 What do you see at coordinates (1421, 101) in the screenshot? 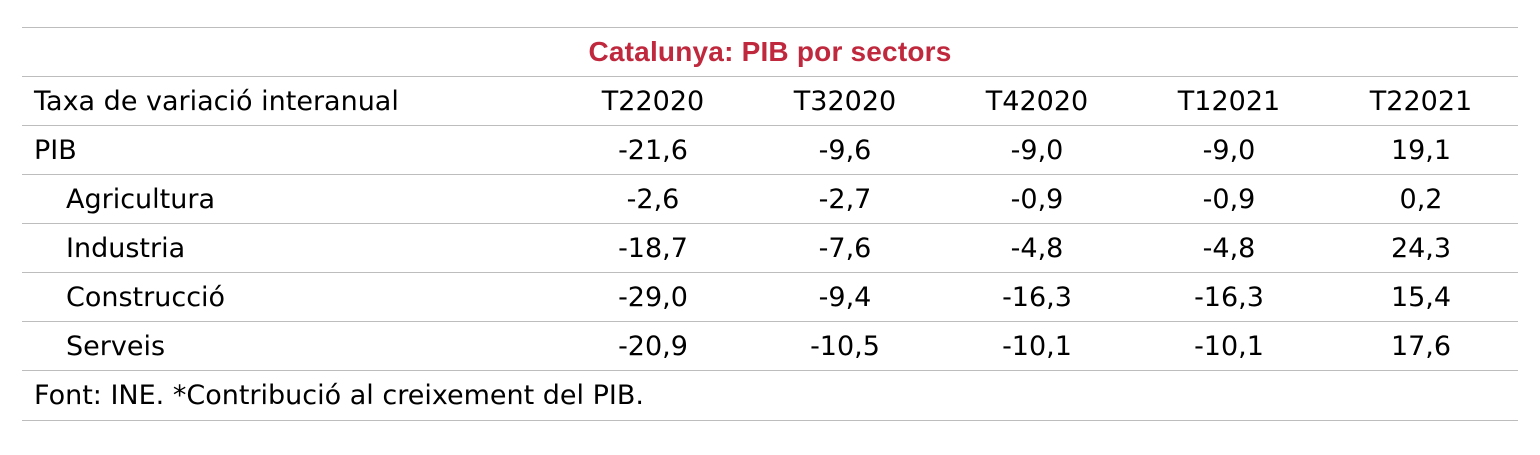
I see `column-header: T22021` at bounding box center [1421, 101].